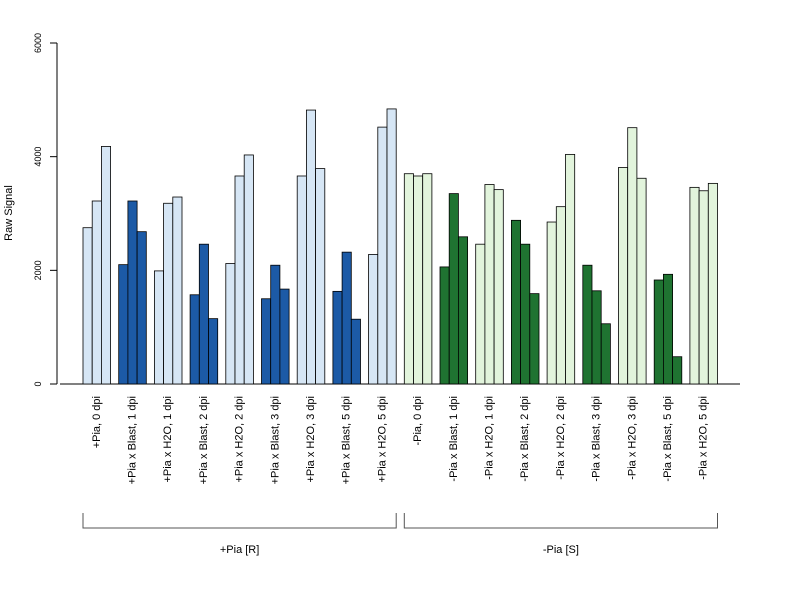  What do you see at coordinates (38, 270) in the screenshot?
I see `y-tick-label: 2000` at bounding box center [38, 270].